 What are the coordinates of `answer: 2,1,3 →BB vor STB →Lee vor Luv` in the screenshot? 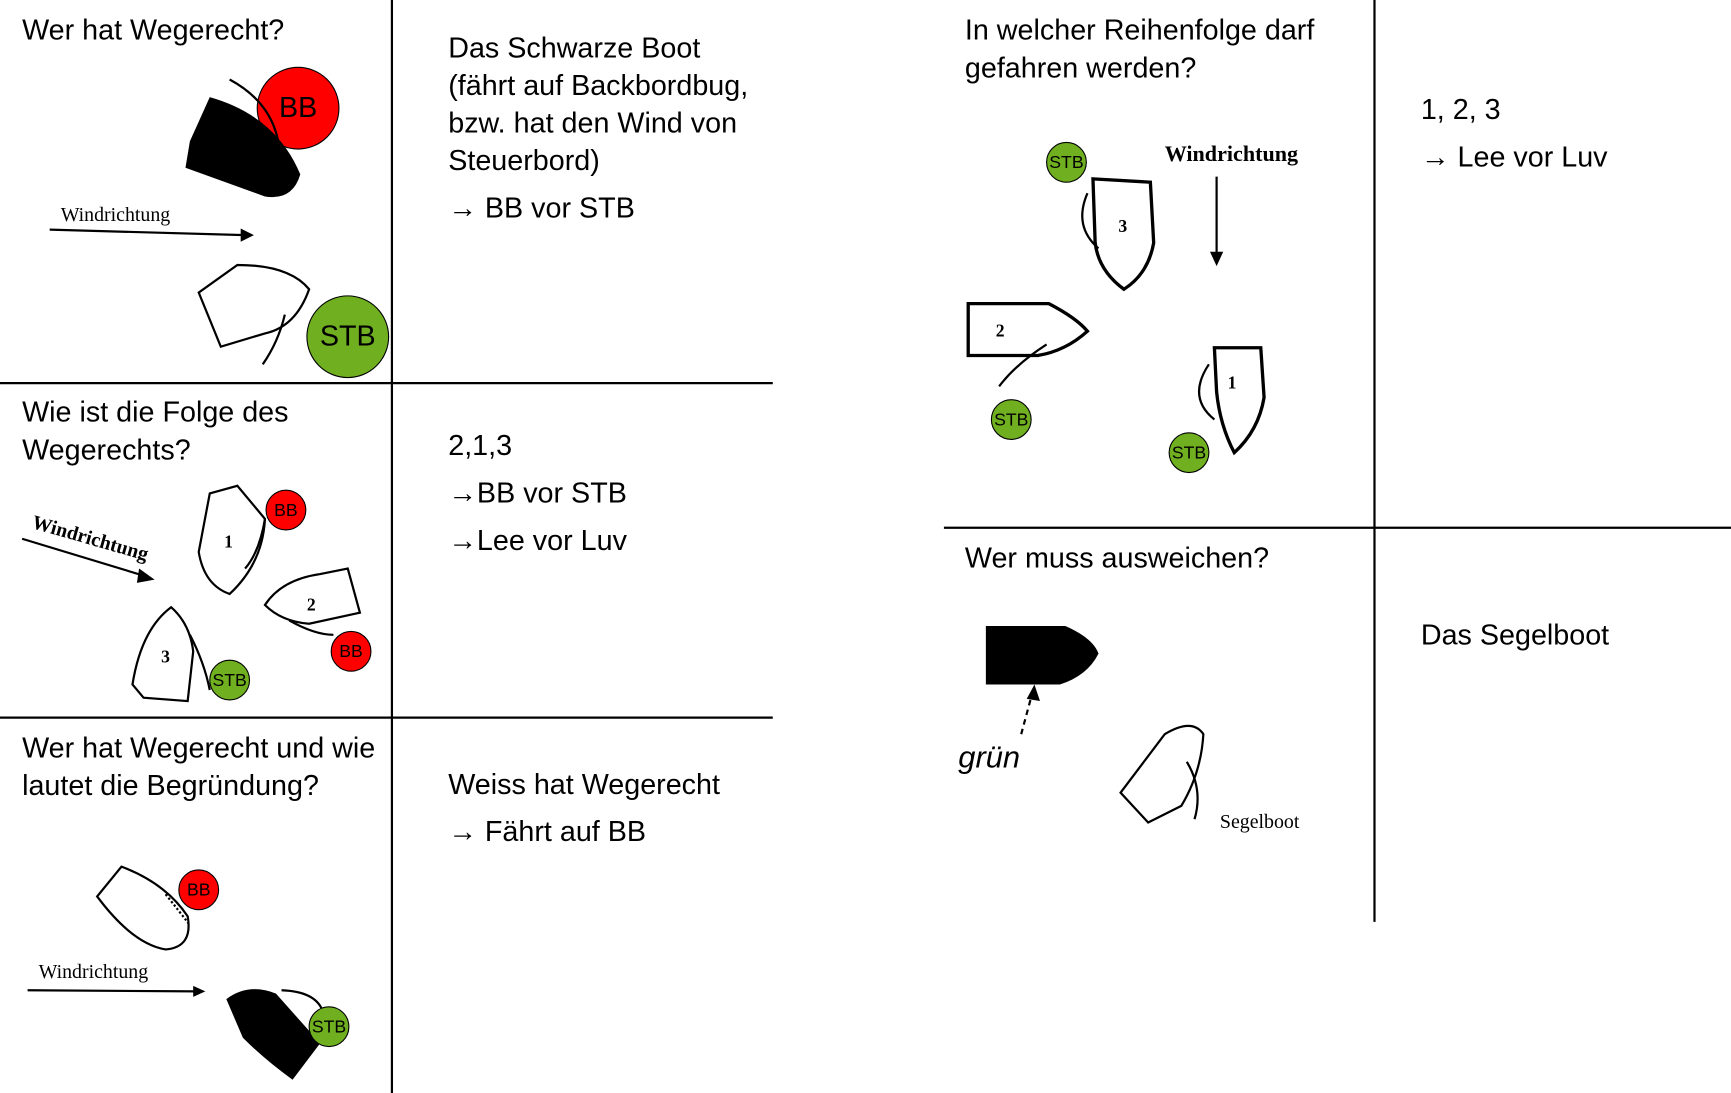 It's located at (602, 497).